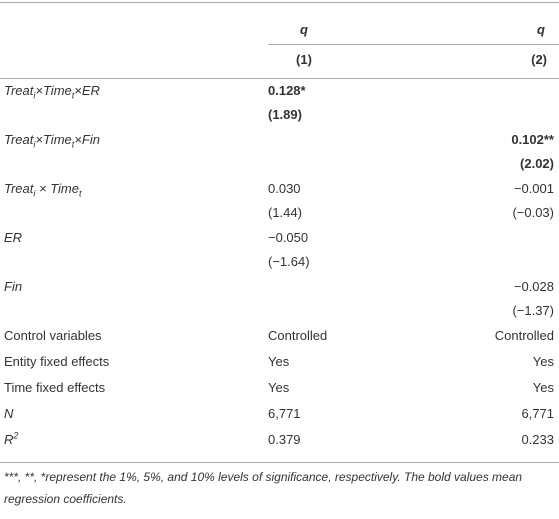 This screenshot has height=519, width=559. I want to click on cell-value: −0.001, so click(533, 188).